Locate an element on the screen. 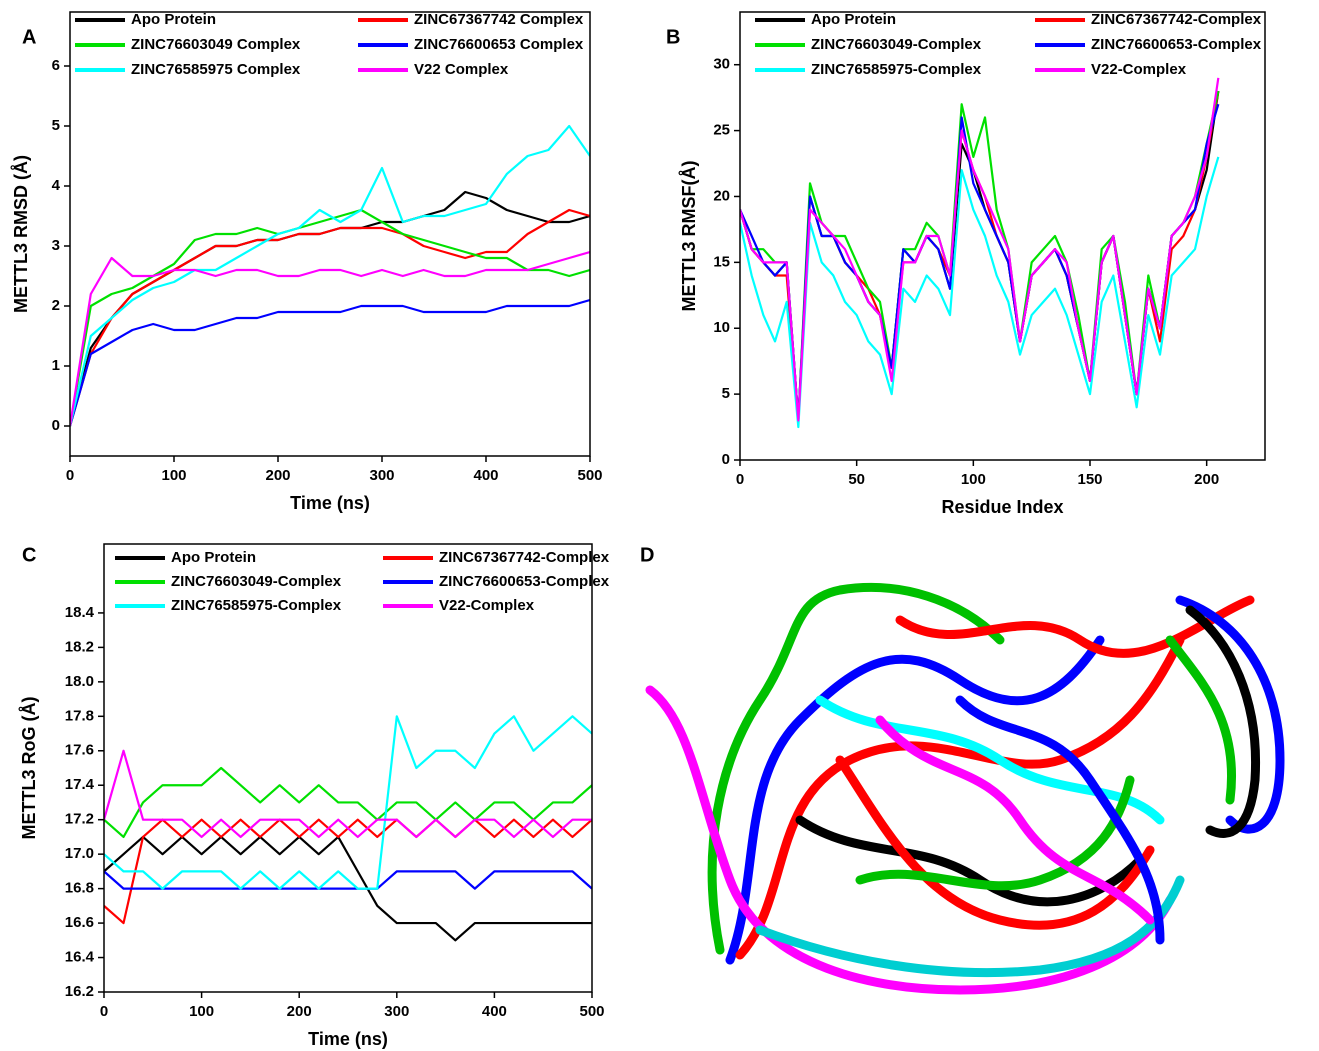 This screenshot has height=1051, width=1319. y-tick-label: 20 is located at coordinates (721, 195).